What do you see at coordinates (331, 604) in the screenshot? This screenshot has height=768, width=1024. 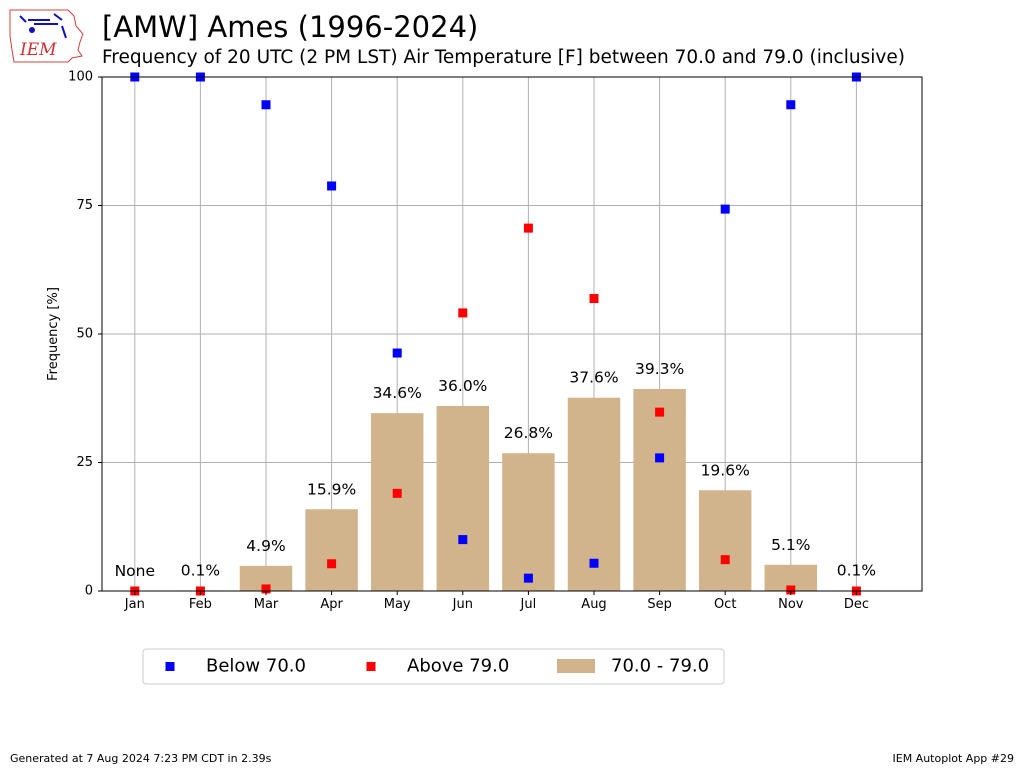 I see `x-tick-label: Apr` at bounding box center [331, 604].